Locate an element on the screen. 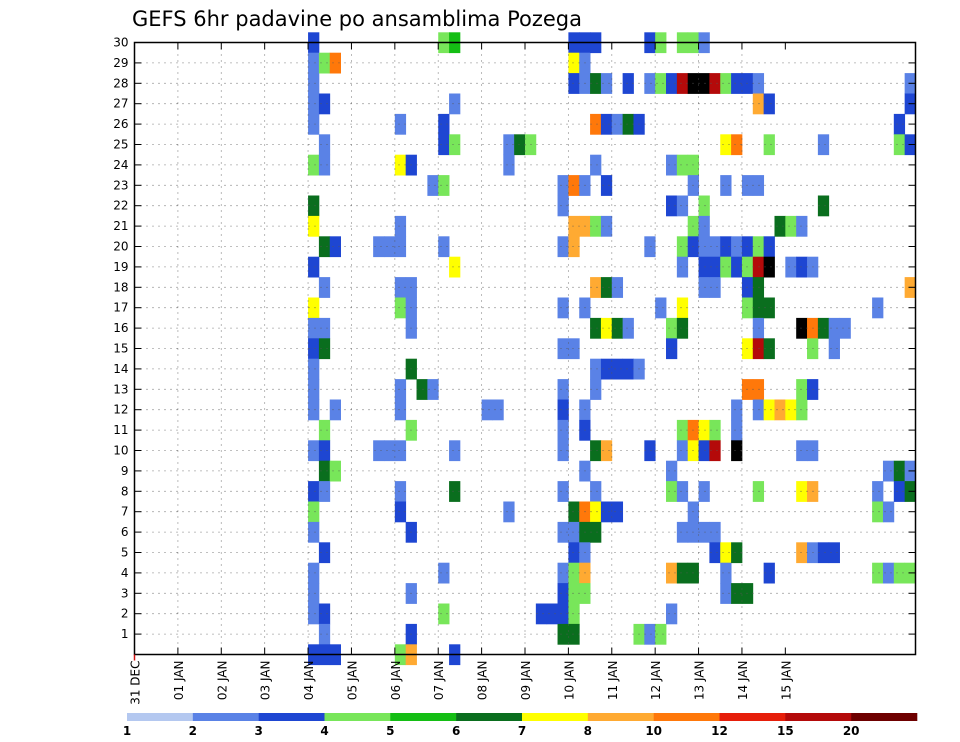 The width and height of the screenshot is (960, 742). y-tick-label: 24 is located at coordinates (120, 165).